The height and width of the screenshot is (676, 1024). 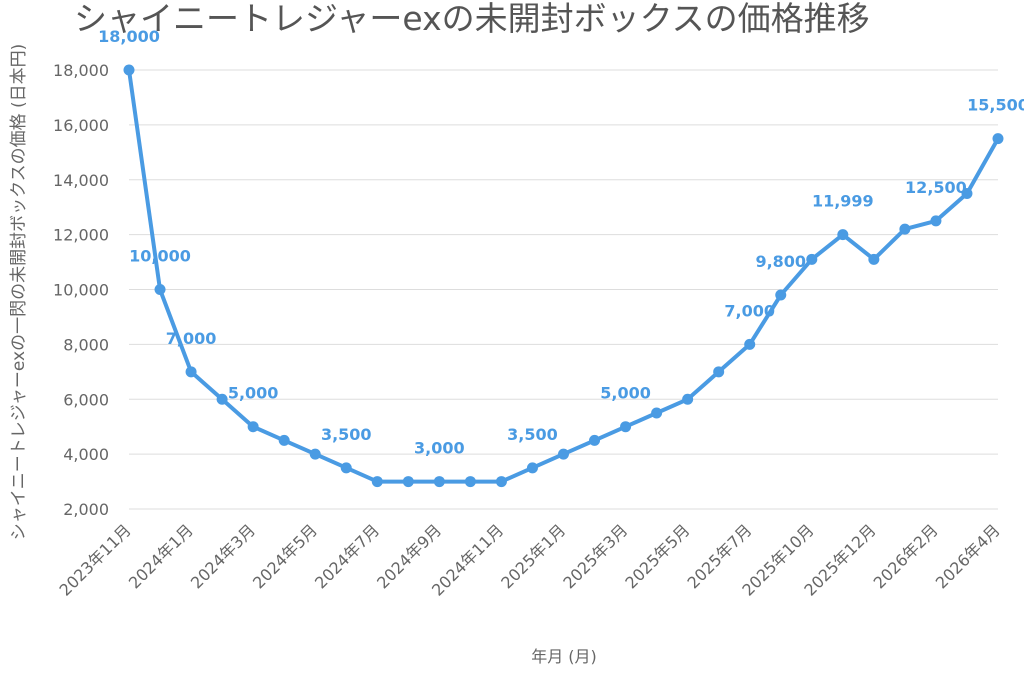 I want to click on data-label: 10,000, so click(x=160, y=256).